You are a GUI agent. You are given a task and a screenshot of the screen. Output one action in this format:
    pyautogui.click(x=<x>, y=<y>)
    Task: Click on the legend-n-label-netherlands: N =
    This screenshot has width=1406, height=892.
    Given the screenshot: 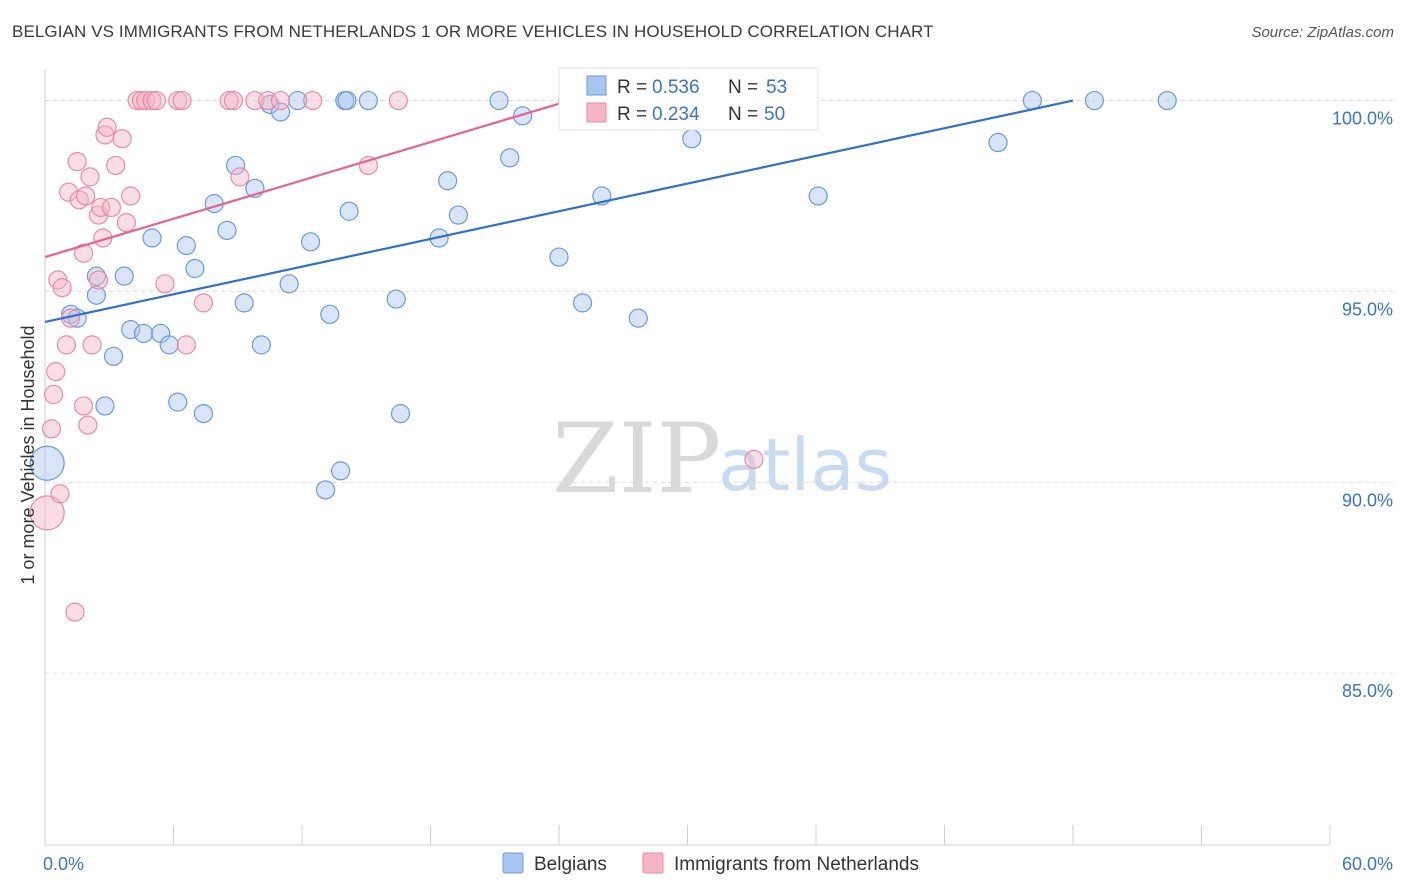 What is the action you would take?
    pyautogui.click(x=743, y=114)
    